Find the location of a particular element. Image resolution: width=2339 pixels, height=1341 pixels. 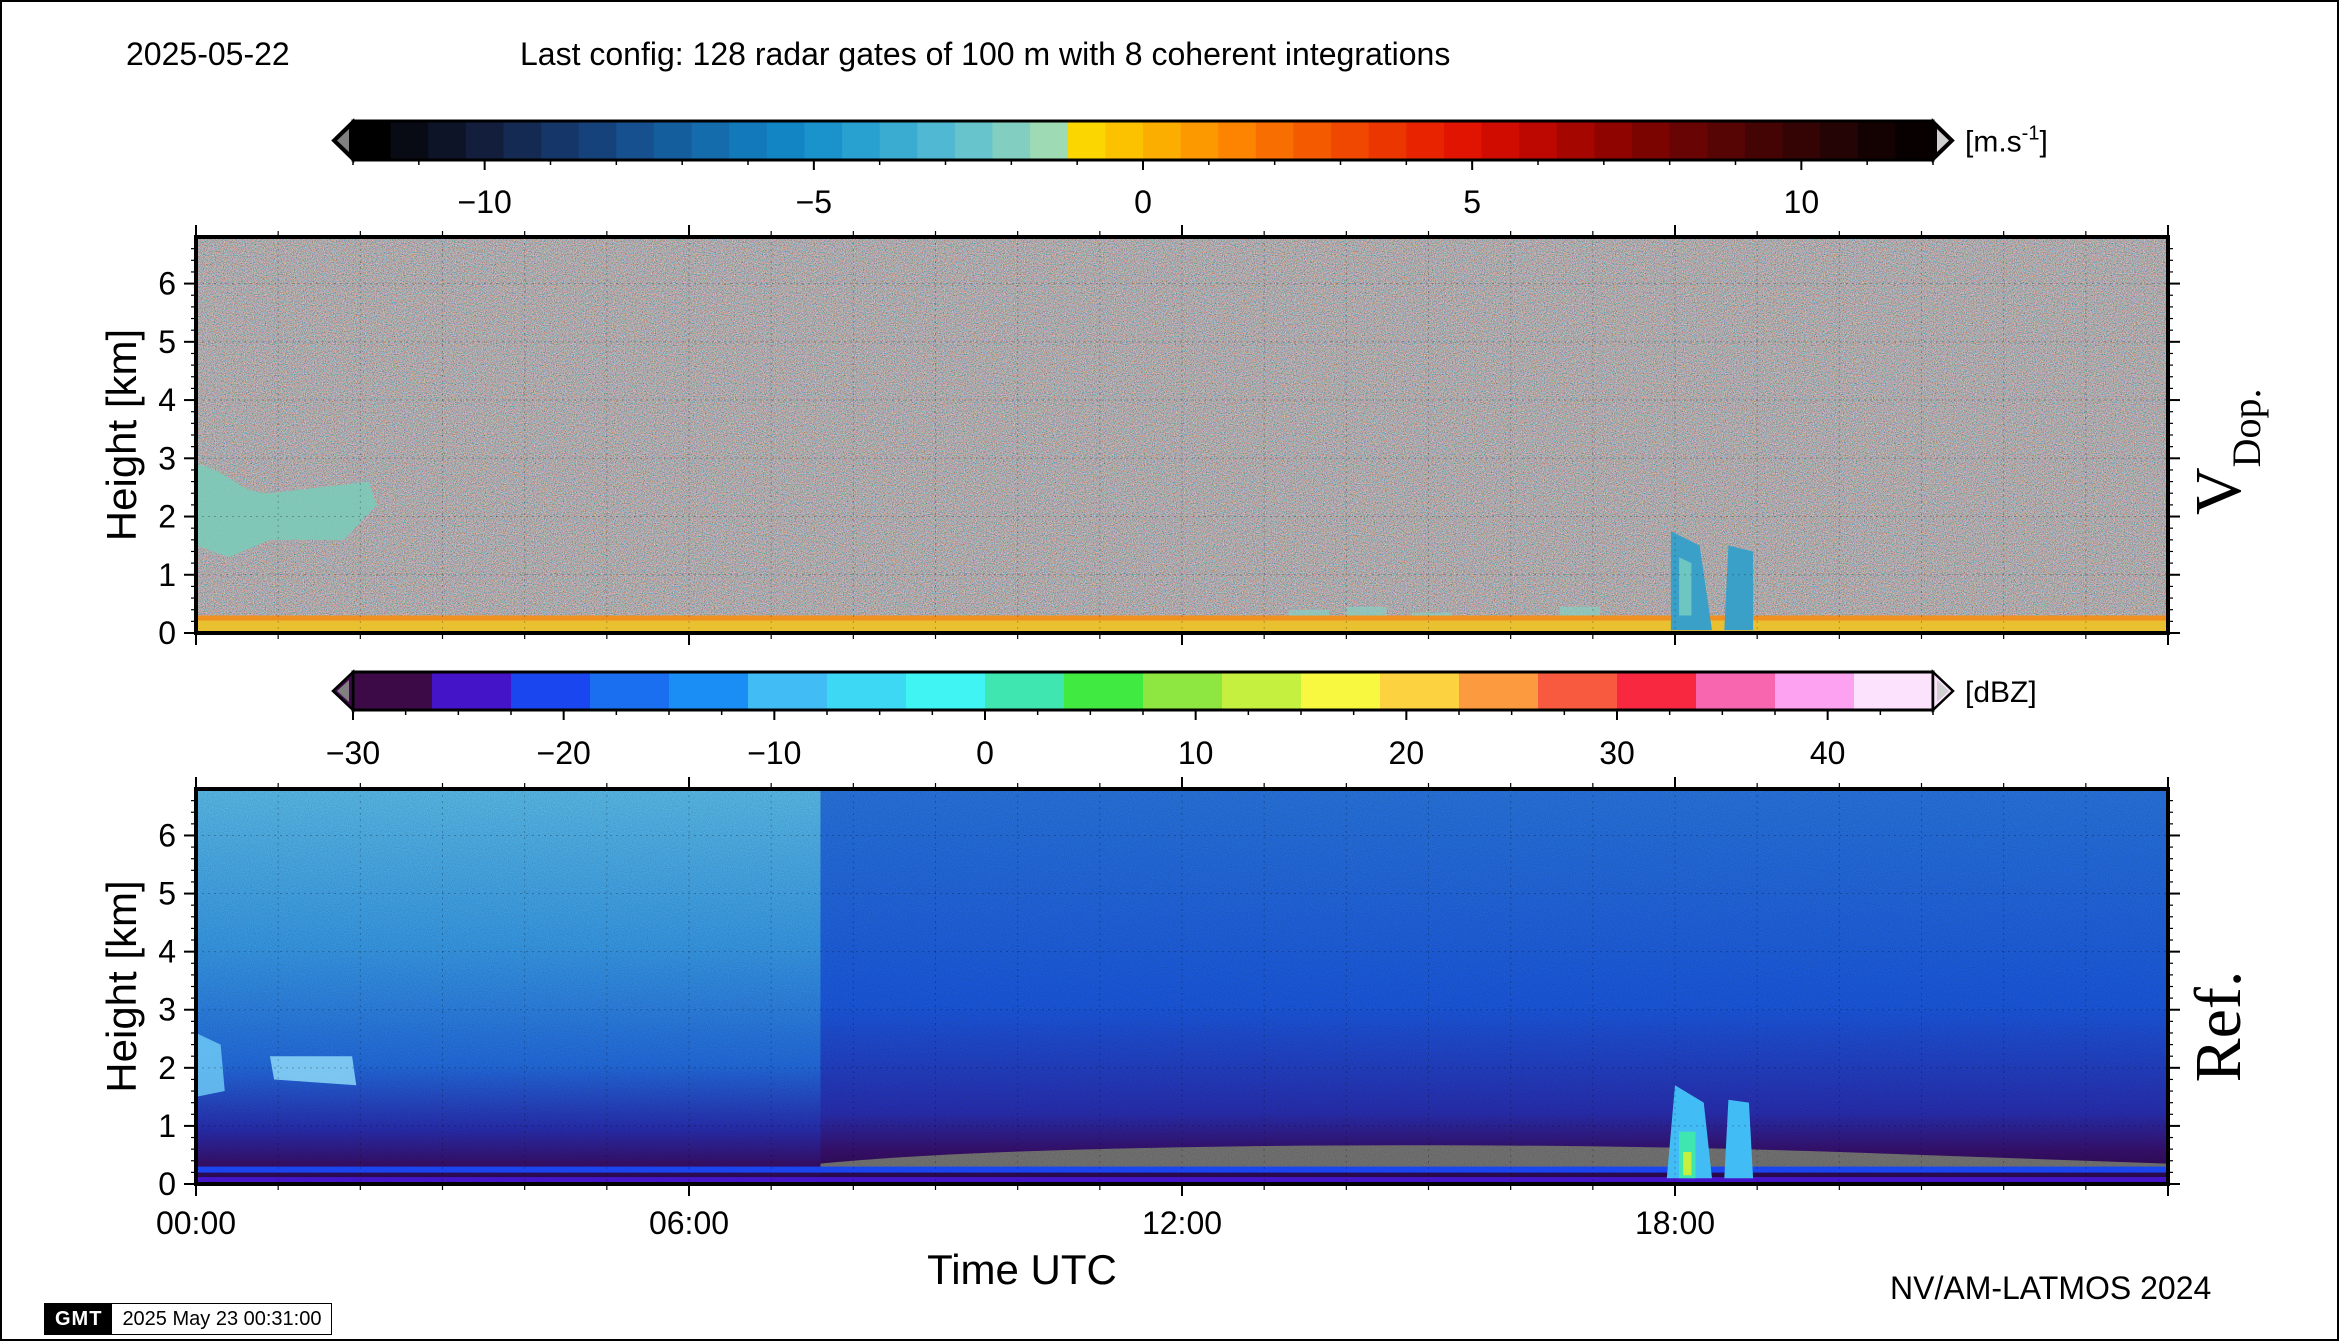

colorbar-unit: [m.s-1] is located at coordinates (2006, 141).